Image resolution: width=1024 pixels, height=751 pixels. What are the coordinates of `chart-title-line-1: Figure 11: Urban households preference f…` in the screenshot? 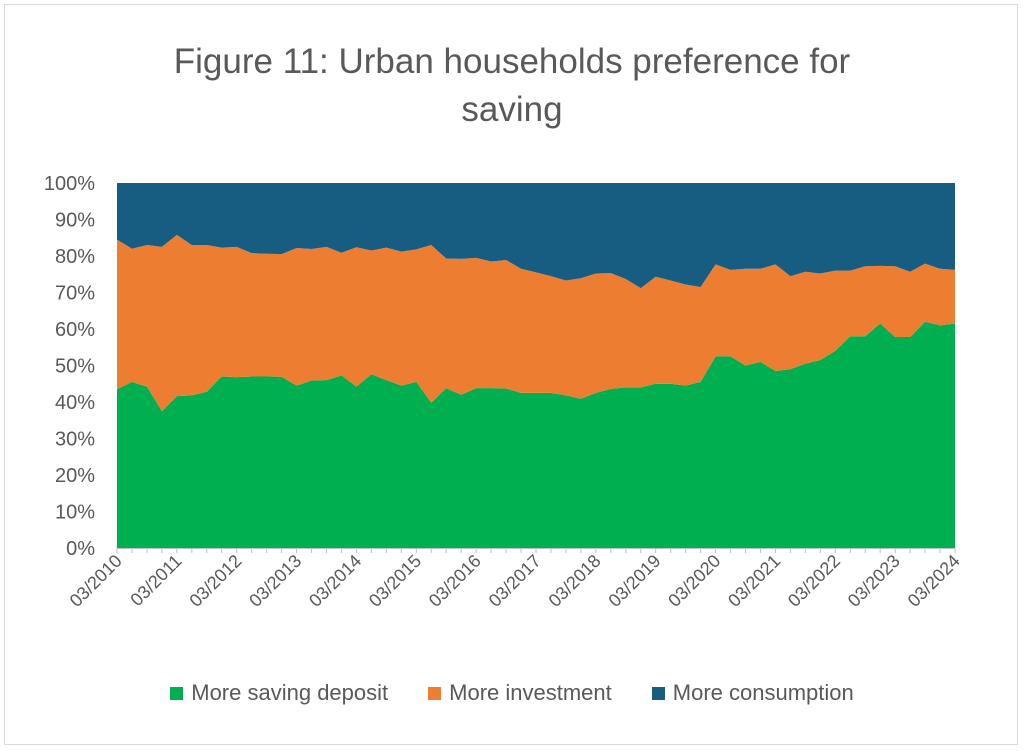 It's located at (512, 61).